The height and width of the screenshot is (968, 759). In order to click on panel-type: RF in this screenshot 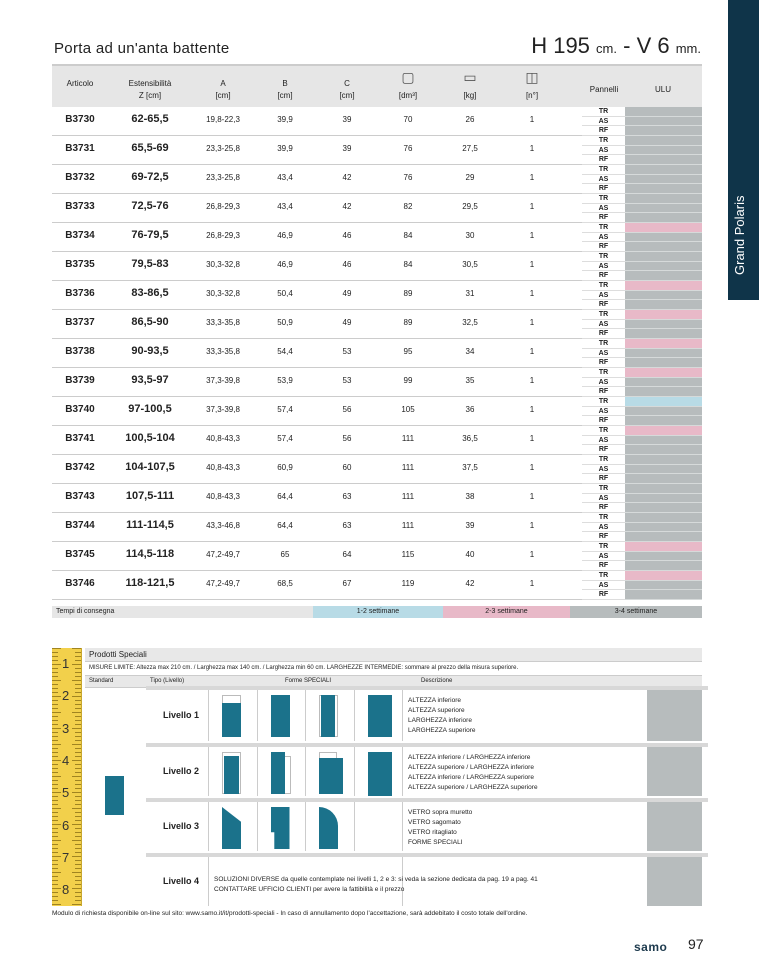, I will do `click(603, 218)`.